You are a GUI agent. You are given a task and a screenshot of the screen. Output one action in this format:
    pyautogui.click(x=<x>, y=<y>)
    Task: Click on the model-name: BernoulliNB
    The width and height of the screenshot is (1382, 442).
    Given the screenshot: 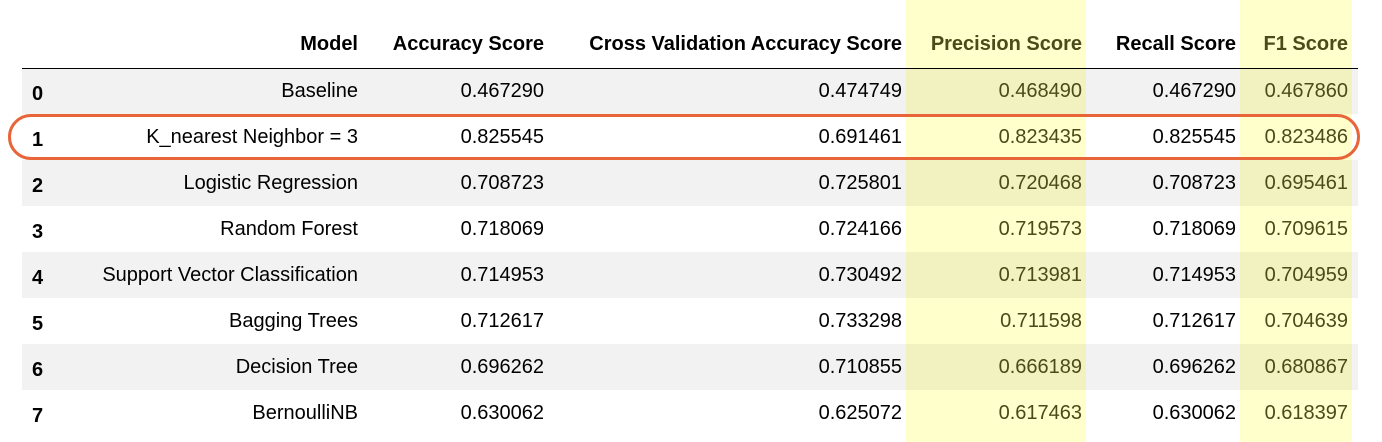 What is the action you would take?
    pyautogui.click(x=305, y=412)
    